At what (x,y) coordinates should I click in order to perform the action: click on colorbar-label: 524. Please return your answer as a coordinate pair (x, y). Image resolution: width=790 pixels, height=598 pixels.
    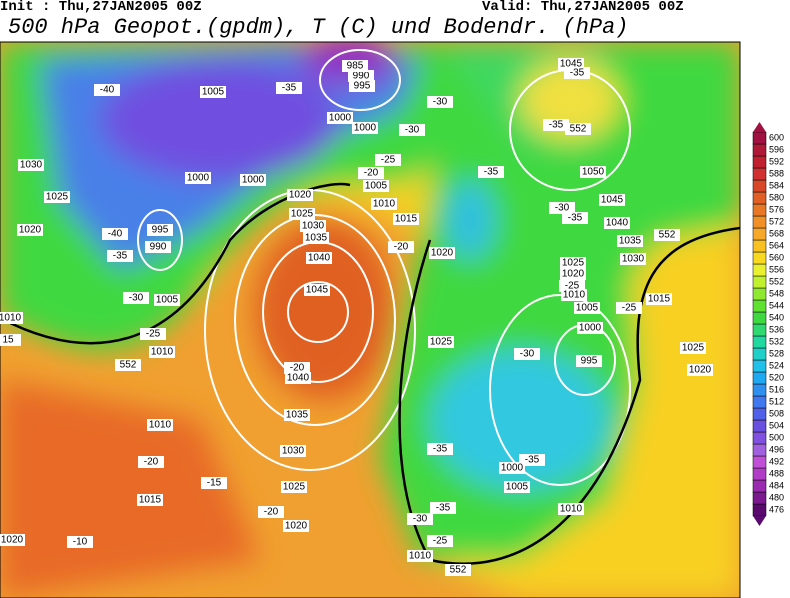
    Looking at the image, I should click on (776, 365).